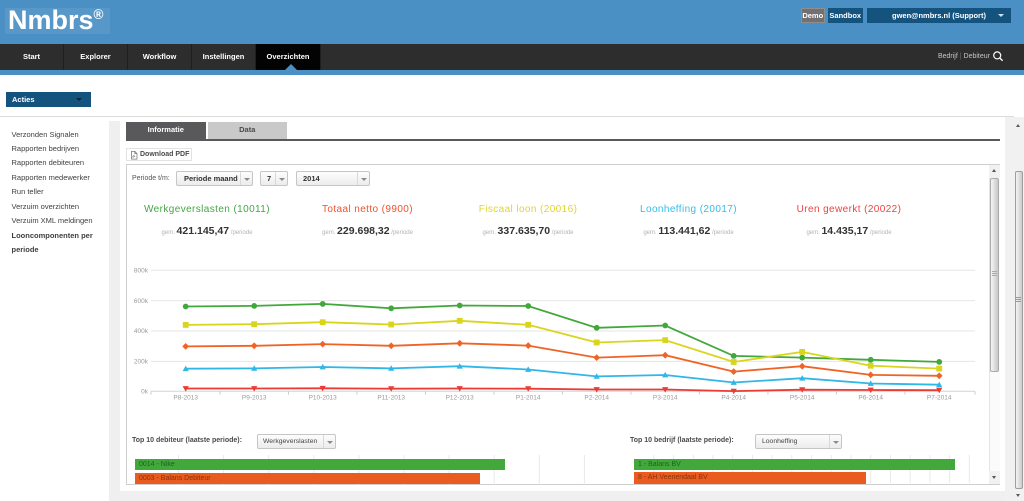 The image size is (1024, 501). What do you see at coordinates (254, 398) in the screenshot?
I see `svg-text: P9-2013` at bounding box center [254, 398].